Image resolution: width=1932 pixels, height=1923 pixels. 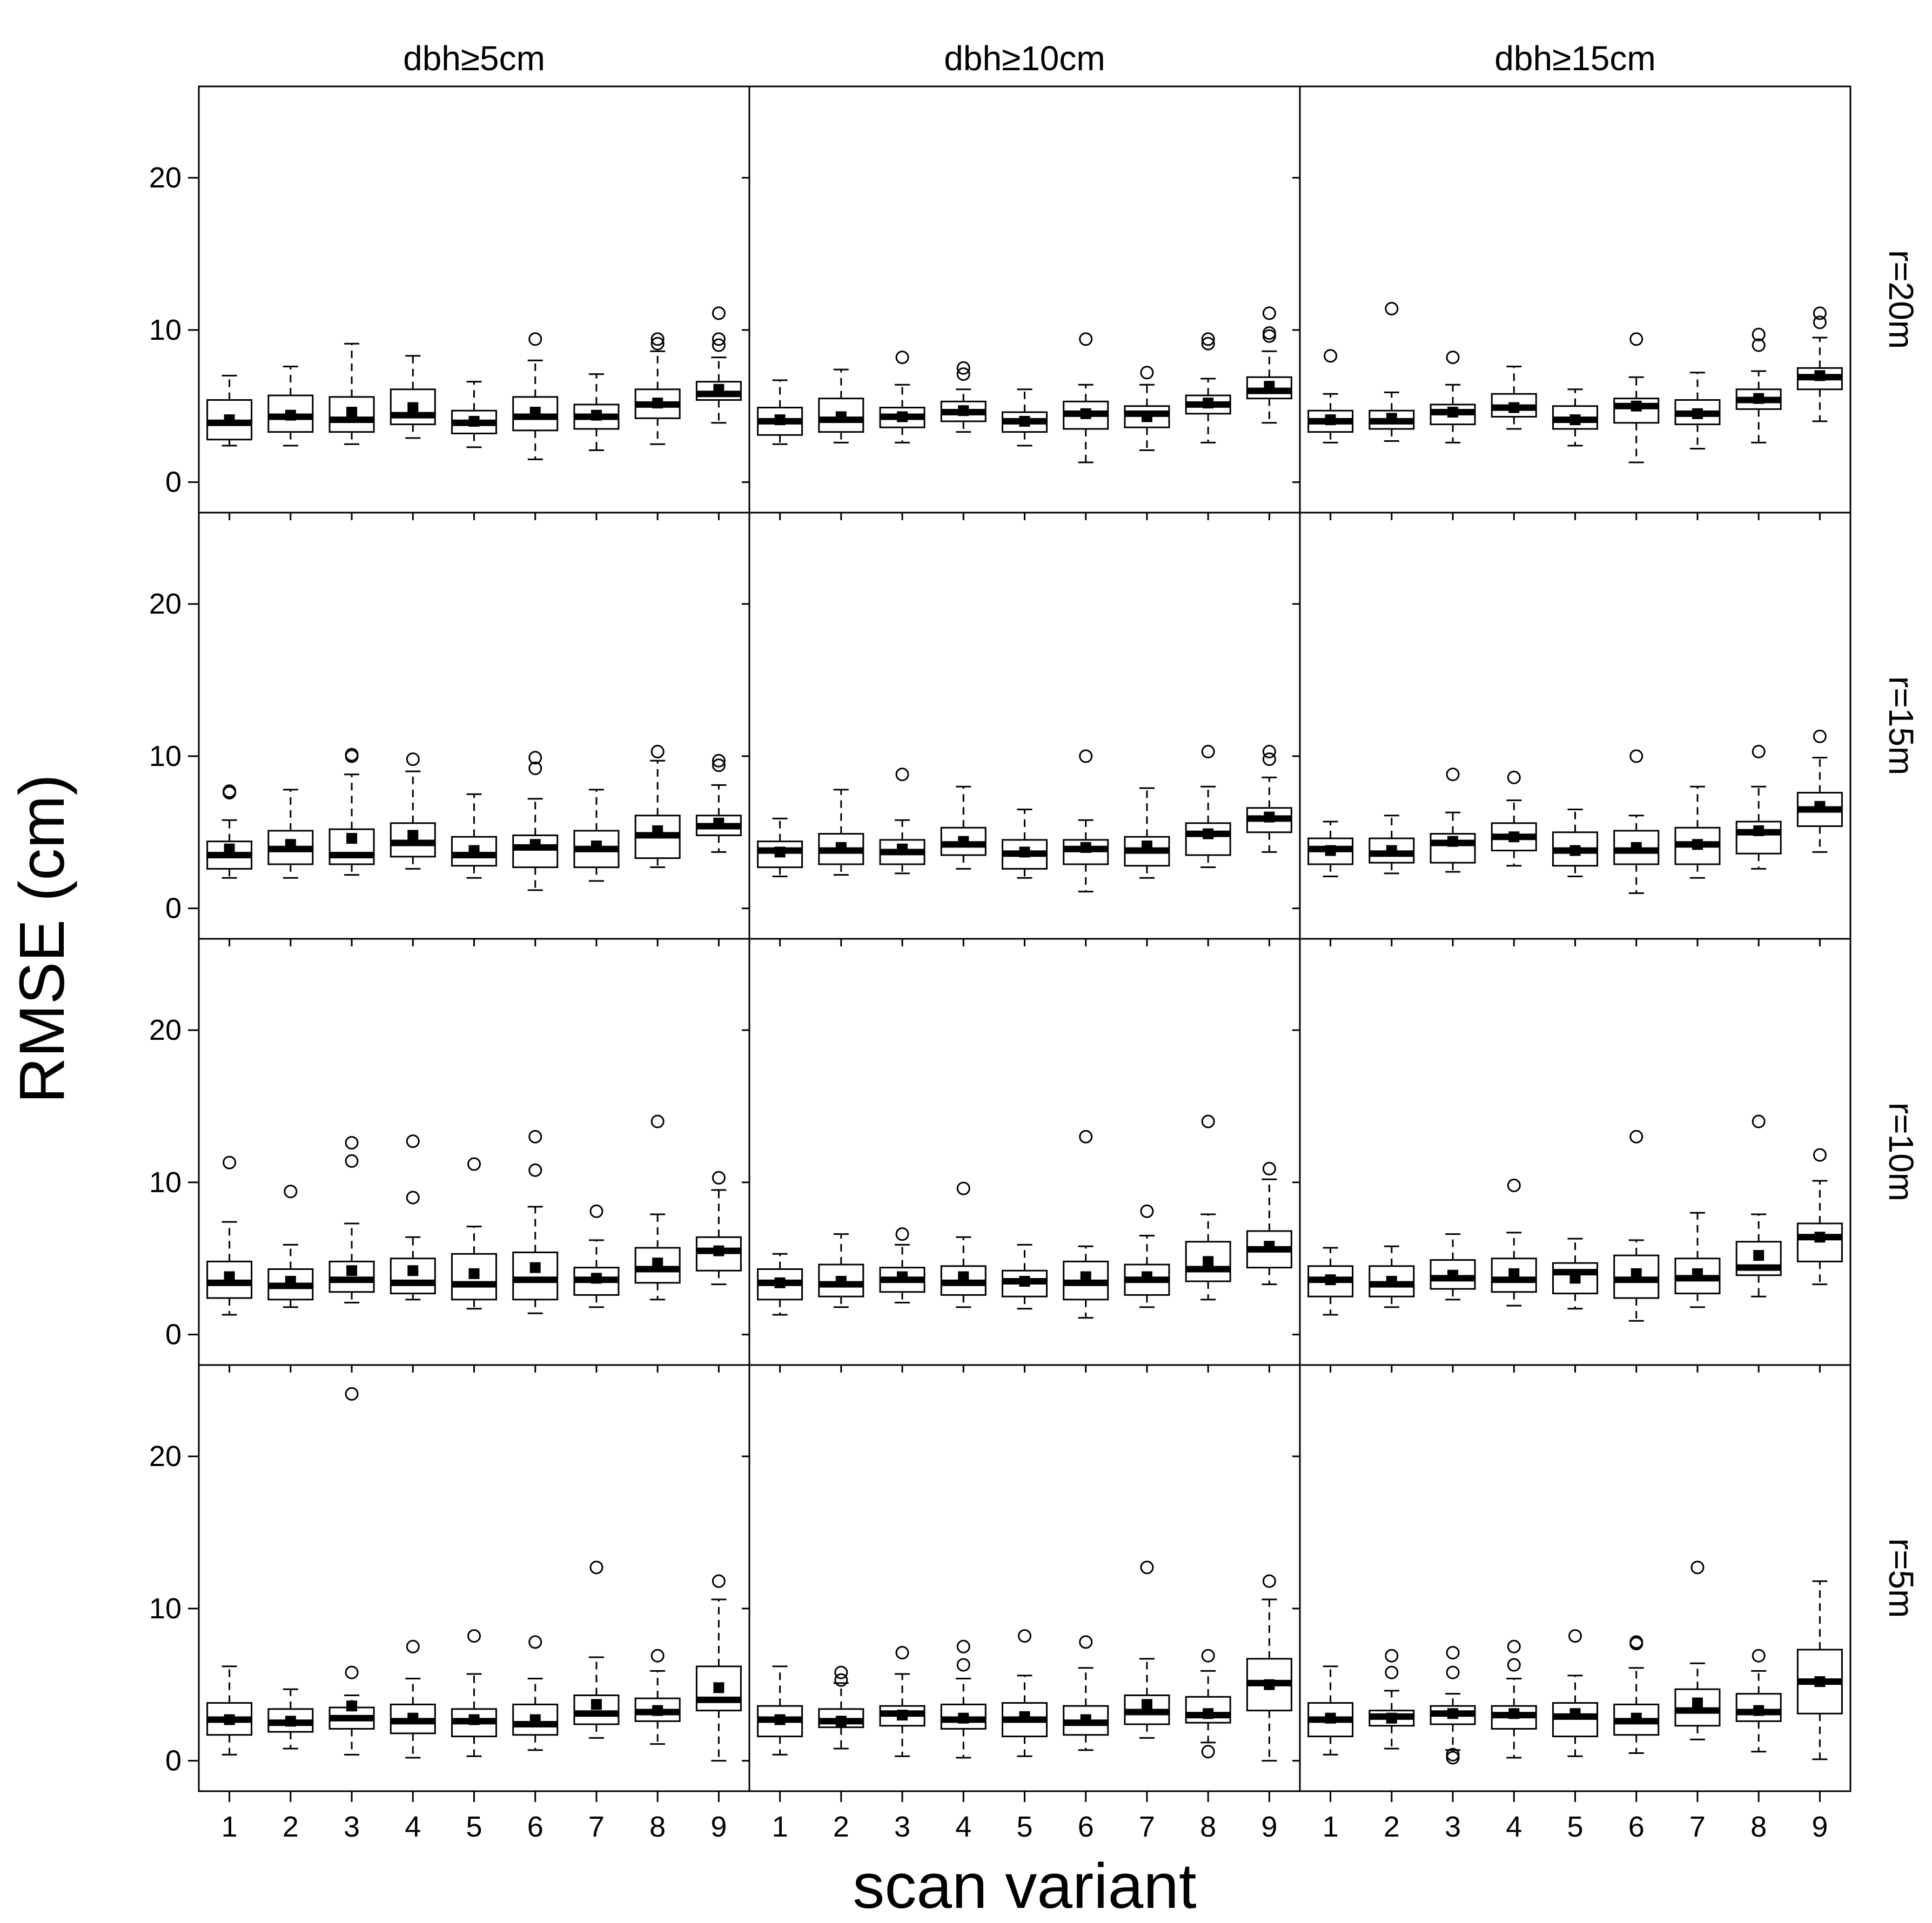 I want to click on iqr-box, so click(x=535, y=1276).